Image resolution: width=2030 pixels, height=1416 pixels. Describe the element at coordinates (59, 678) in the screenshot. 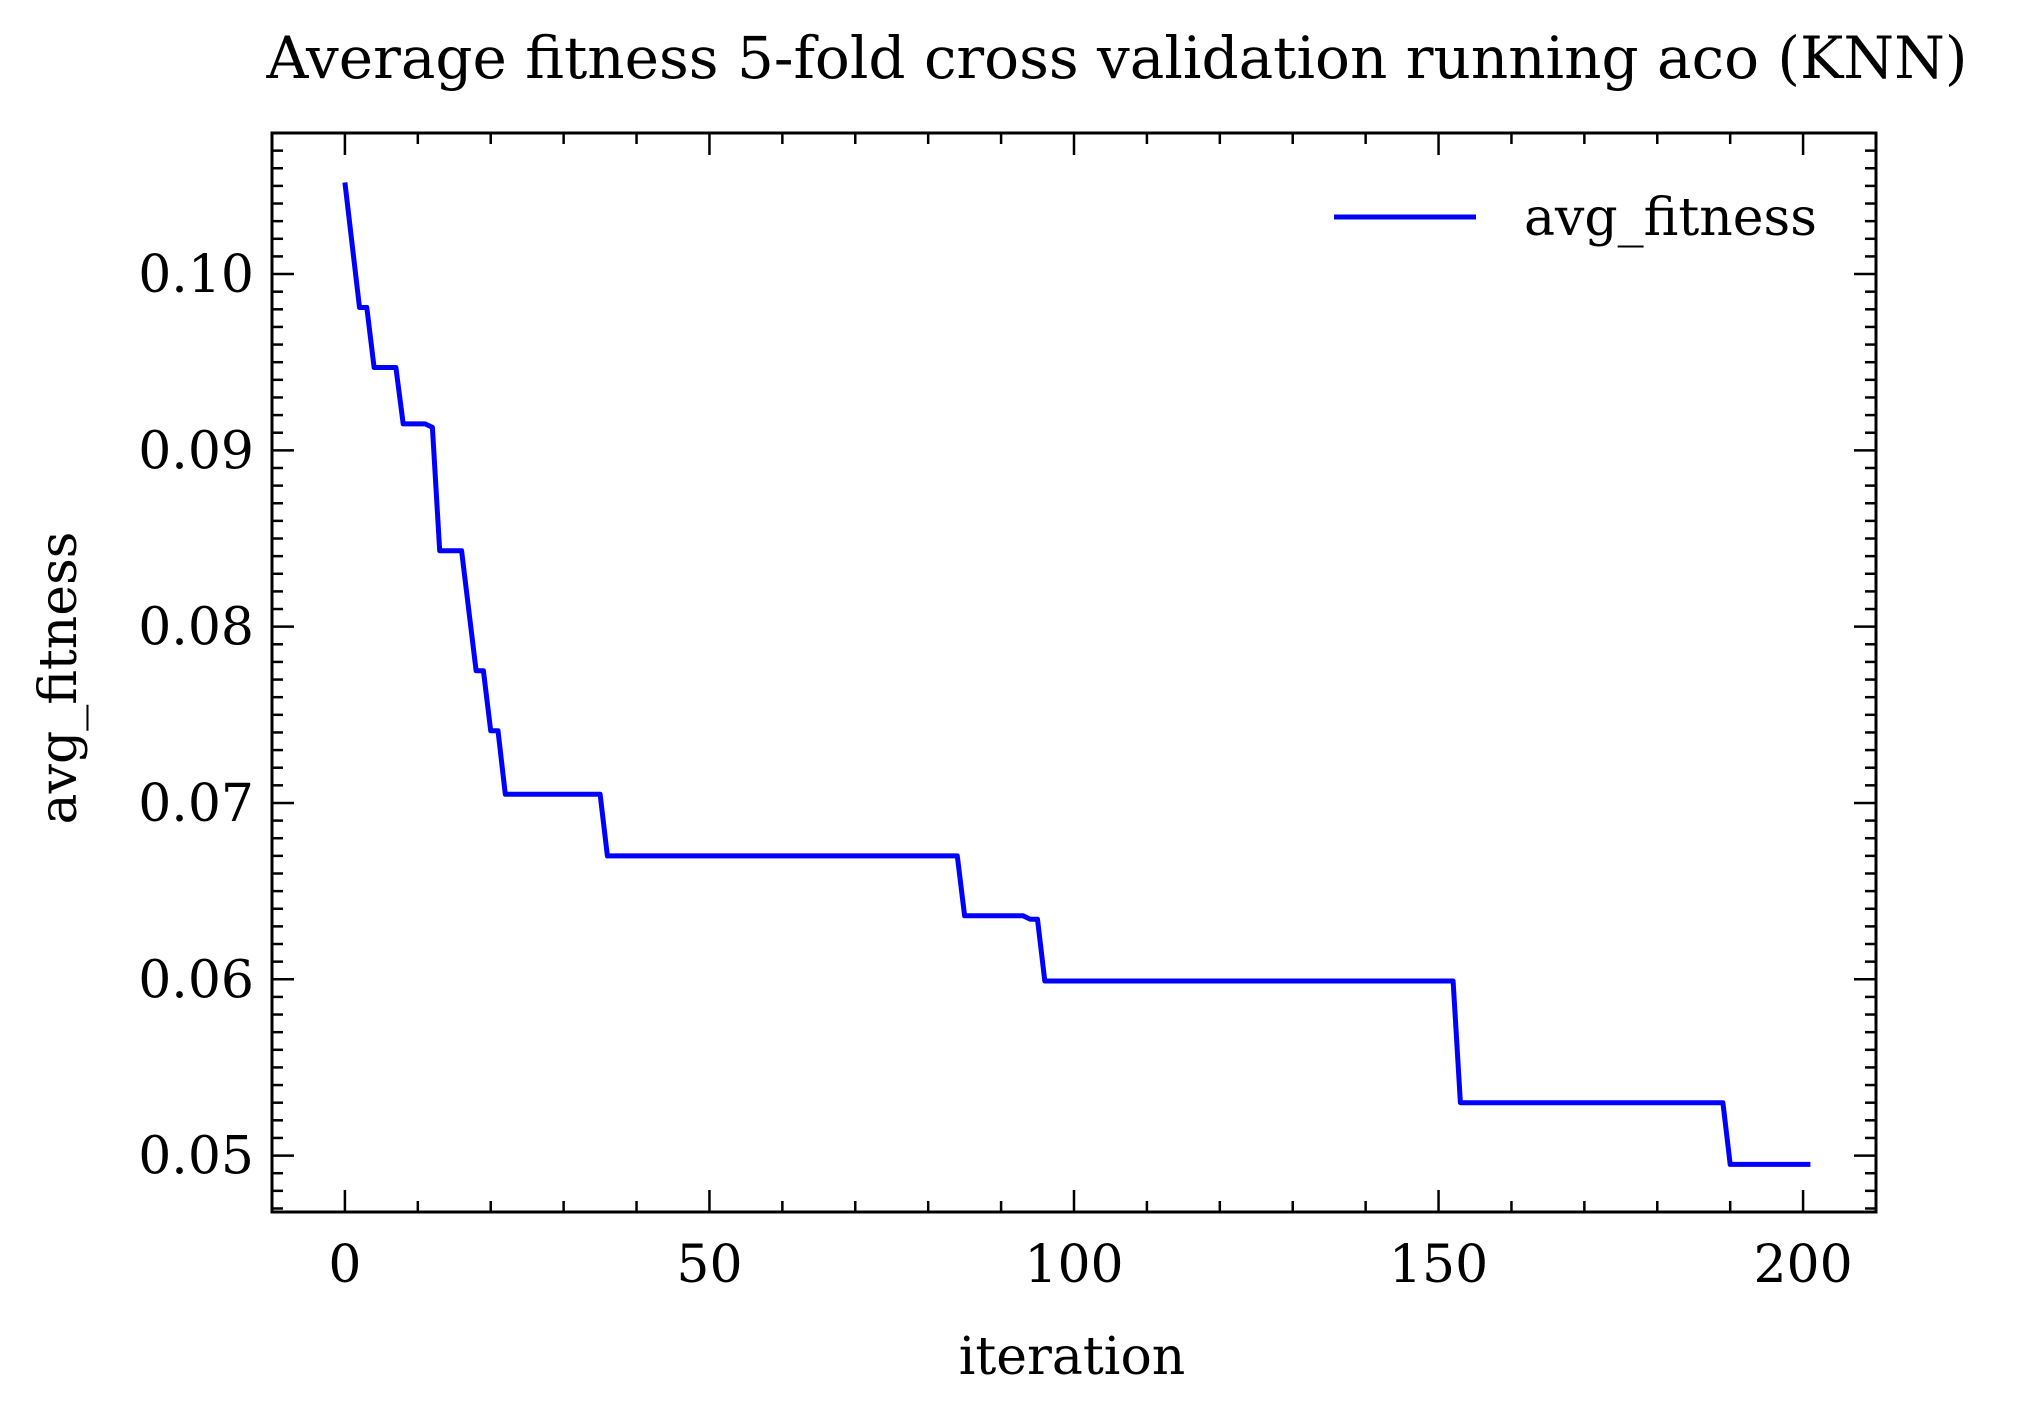

I see `y-axis-label: avg_fitness` at that location.